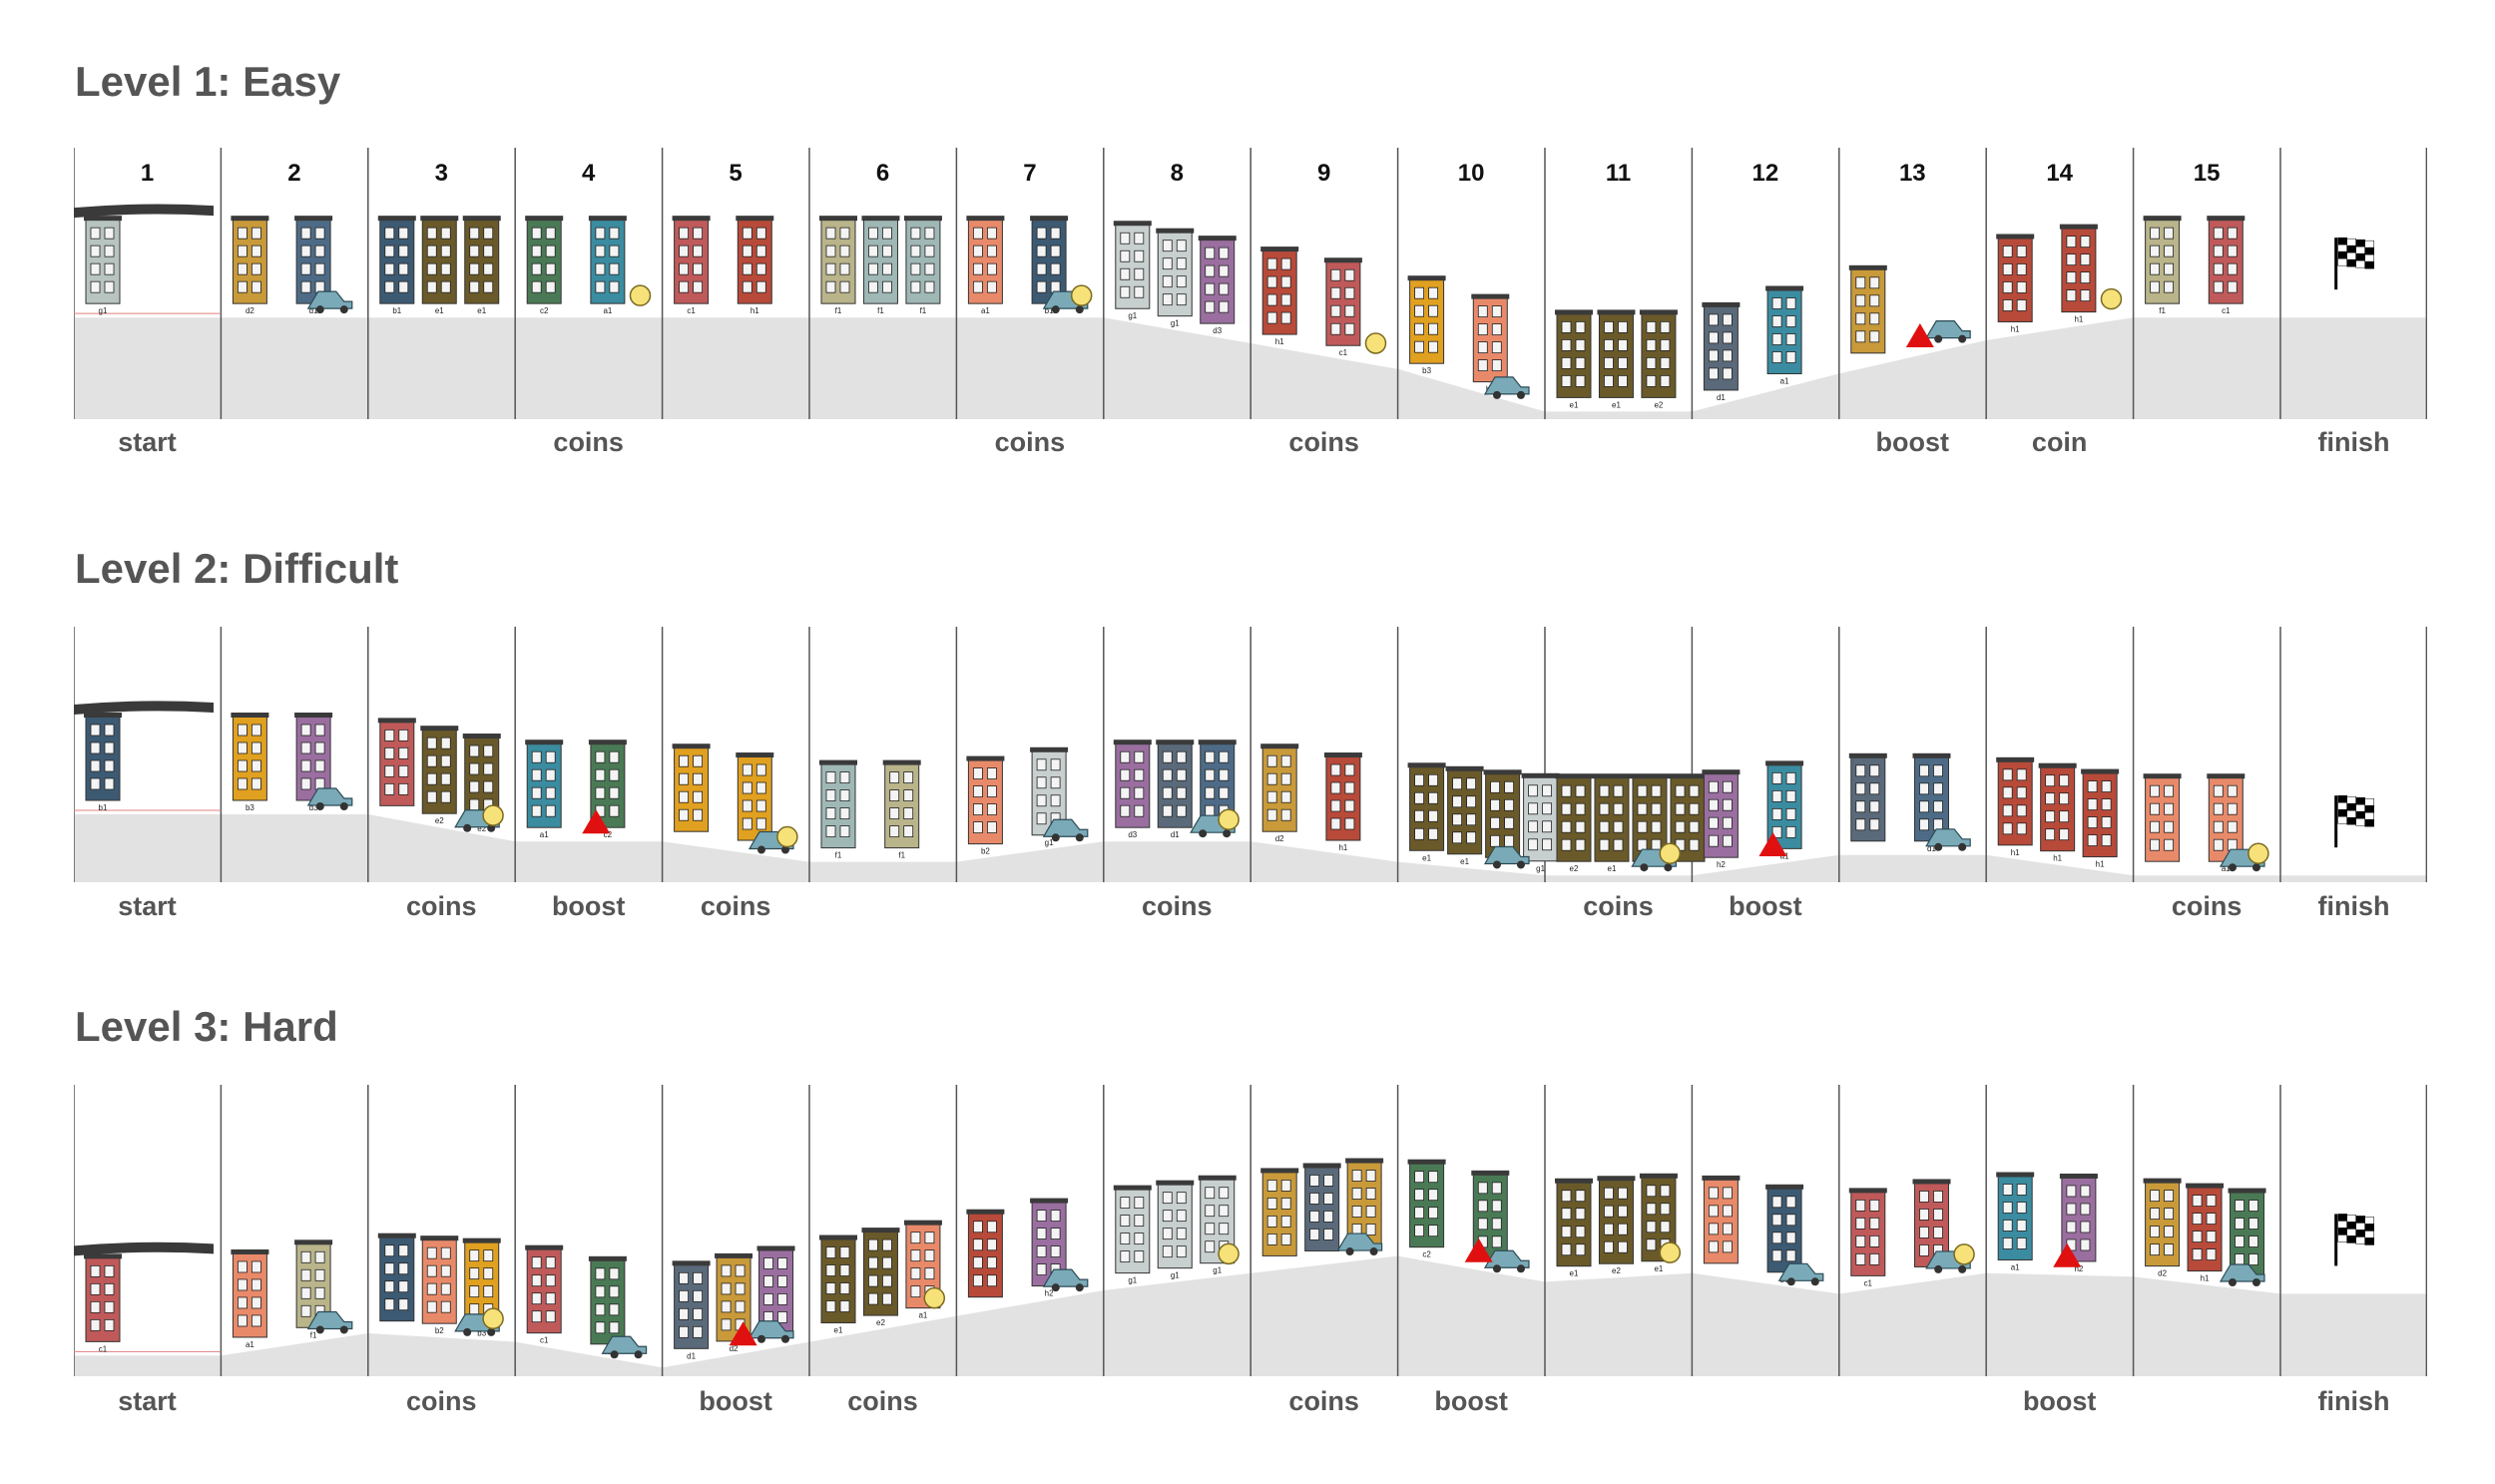 The height and width of the screenshot is (1484, 2495). Describe the element at coordinates (882, 173) in the screenshot. I see `segment-number: 6` at that location.